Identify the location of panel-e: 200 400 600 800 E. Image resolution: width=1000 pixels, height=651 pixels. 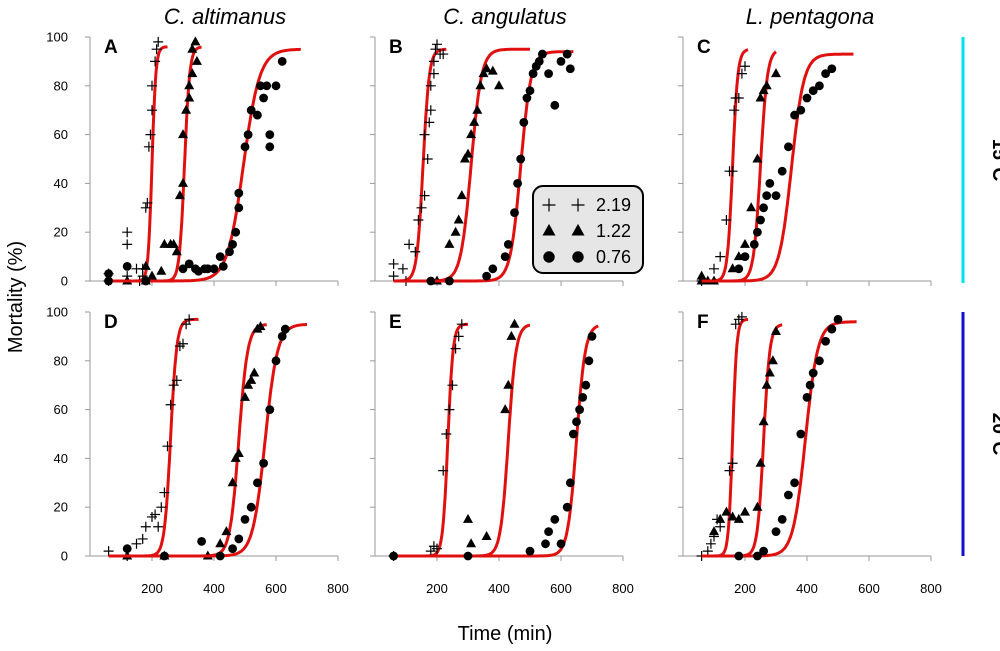
(502, 453).